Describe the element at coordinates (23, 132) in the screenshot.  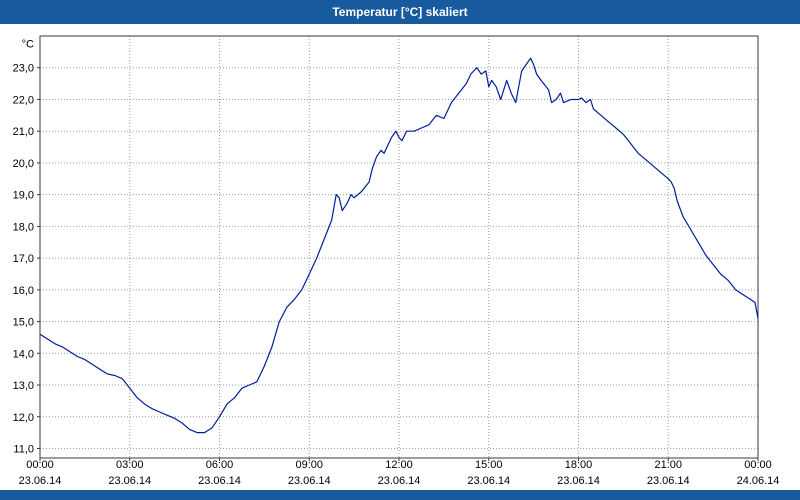
I see `y-tick-label: 21,0` at that location.